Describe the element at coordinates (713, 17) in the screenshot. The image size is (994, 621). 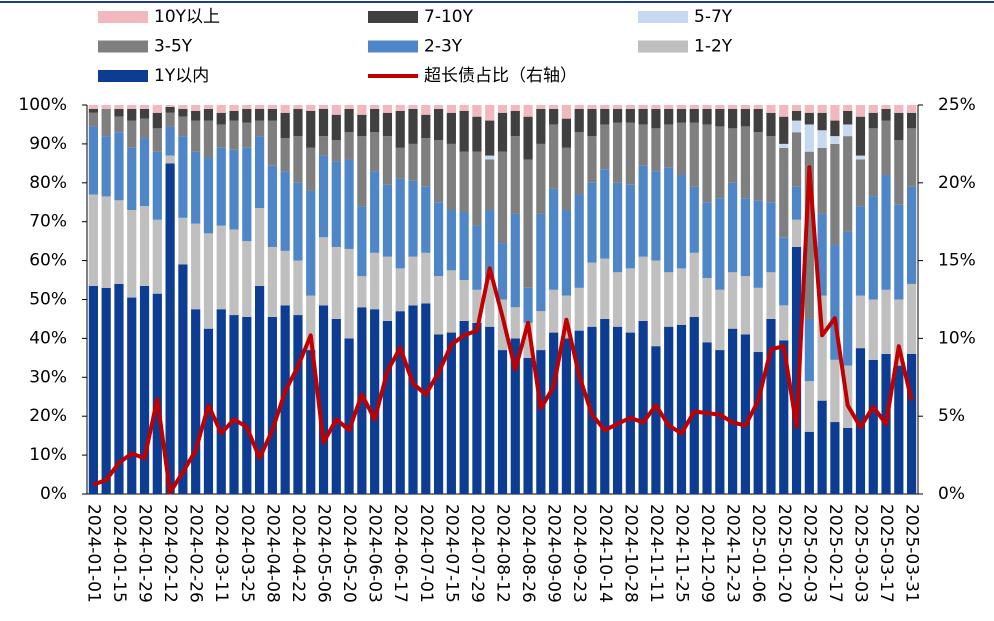
I see `legend-label: 5-7Y` at that location.